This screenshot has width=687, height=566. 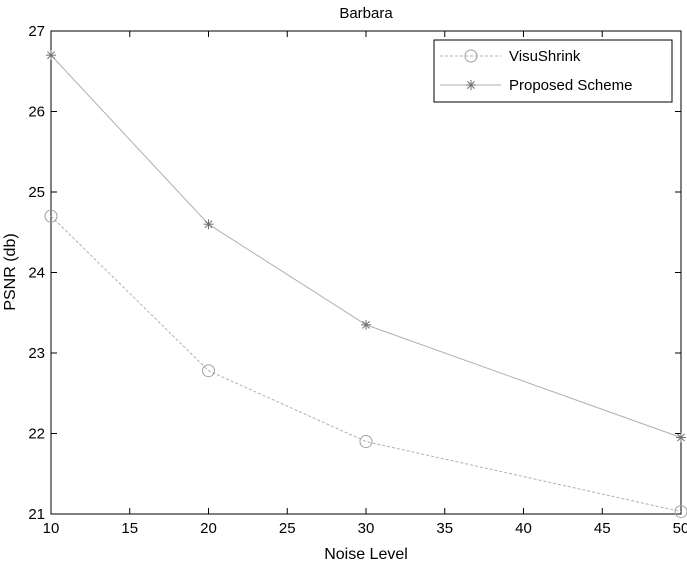 What do you see at coordinates (36, 112) in the screenshot?
I see `y-tick-label: 26` at bounding box center [36, 112].